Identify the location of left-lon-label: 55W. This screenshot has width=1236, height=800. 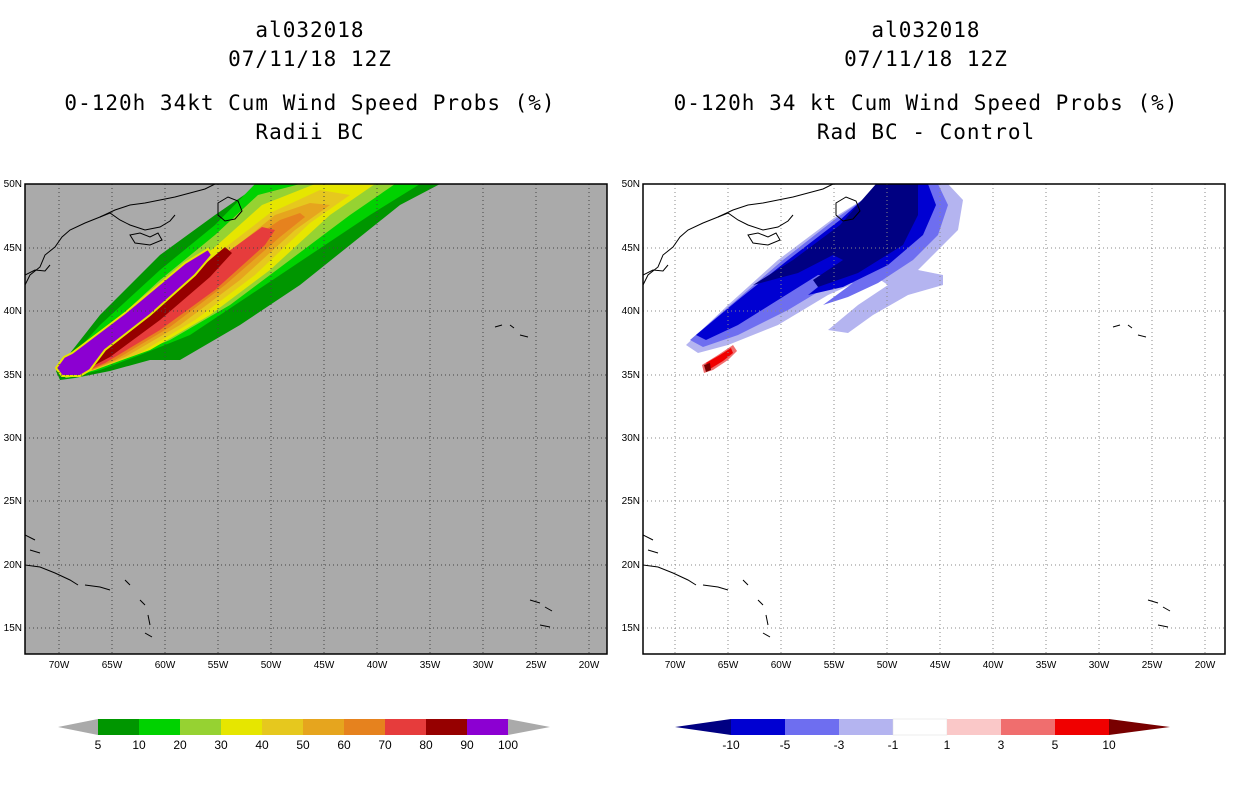
(218, 665).